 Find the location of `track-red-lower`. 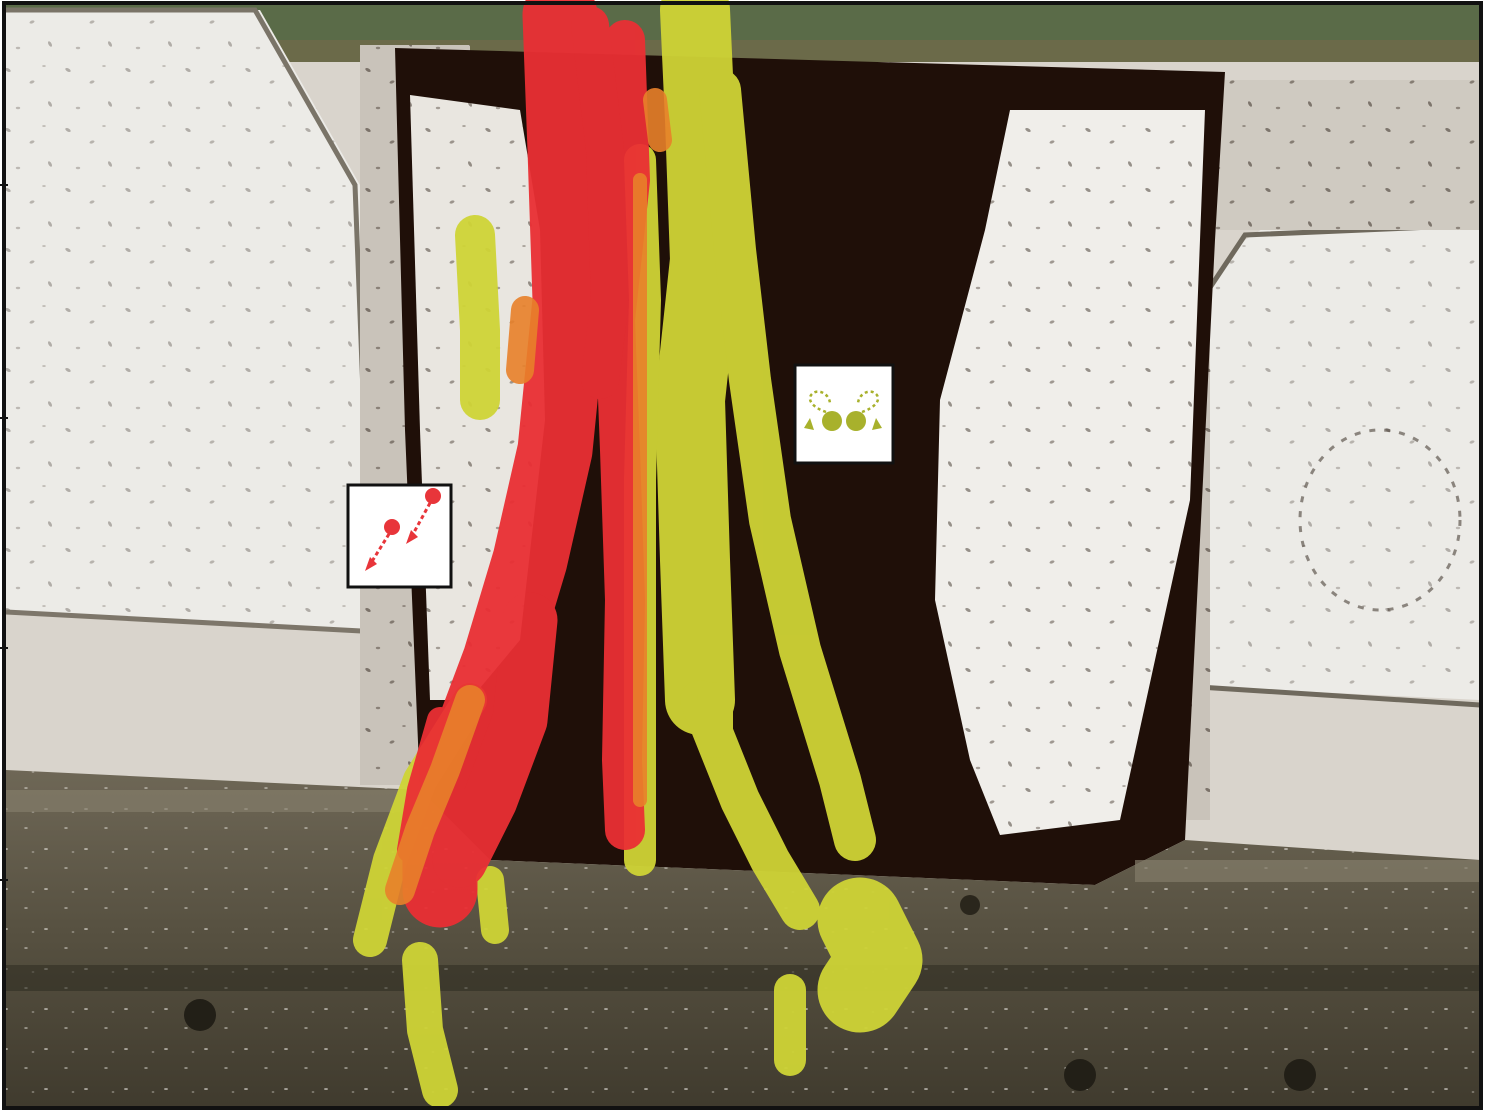

track-red-lower is located at coordinates (495, 740).